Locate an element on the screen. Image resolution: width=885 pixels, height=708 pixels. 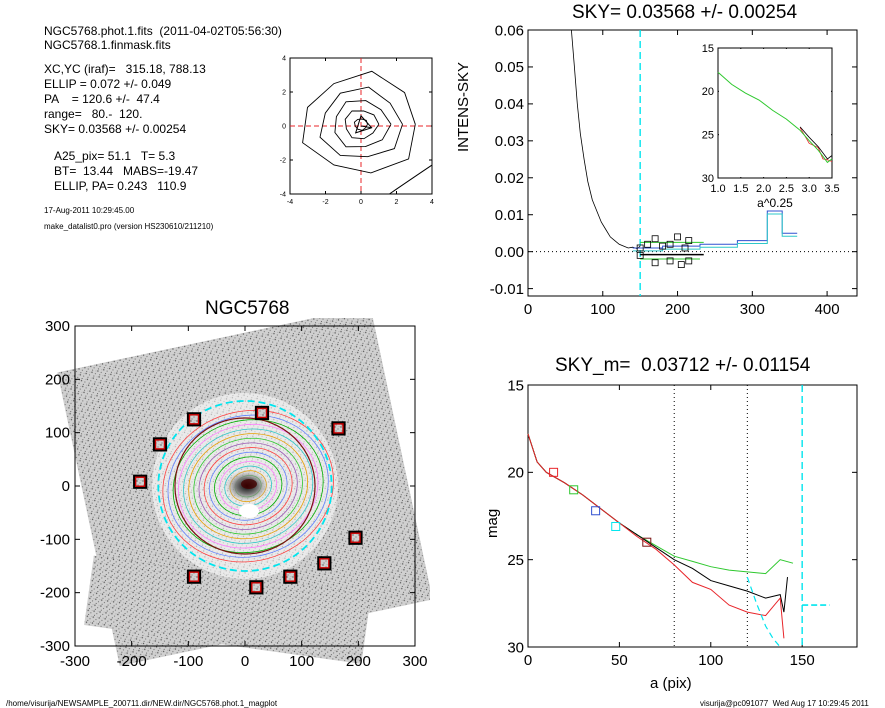
x-tick-label: -2 is located at coordinates (325, 202).